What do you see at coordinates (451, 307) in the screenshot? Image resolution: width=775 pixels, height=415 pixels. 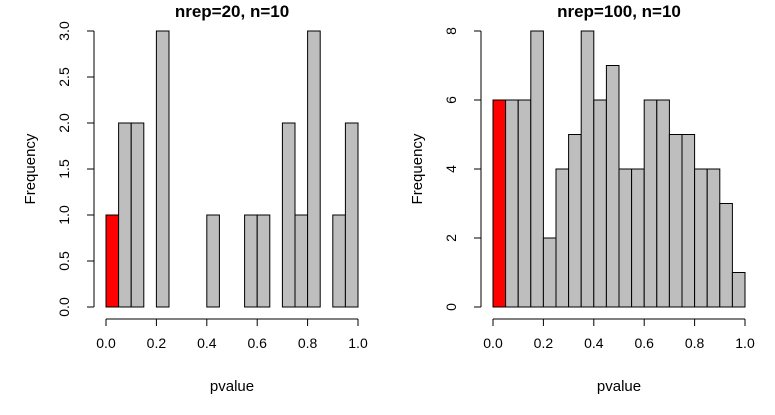 I see `y-tick-label: 0` at bounding box center [451, 307].